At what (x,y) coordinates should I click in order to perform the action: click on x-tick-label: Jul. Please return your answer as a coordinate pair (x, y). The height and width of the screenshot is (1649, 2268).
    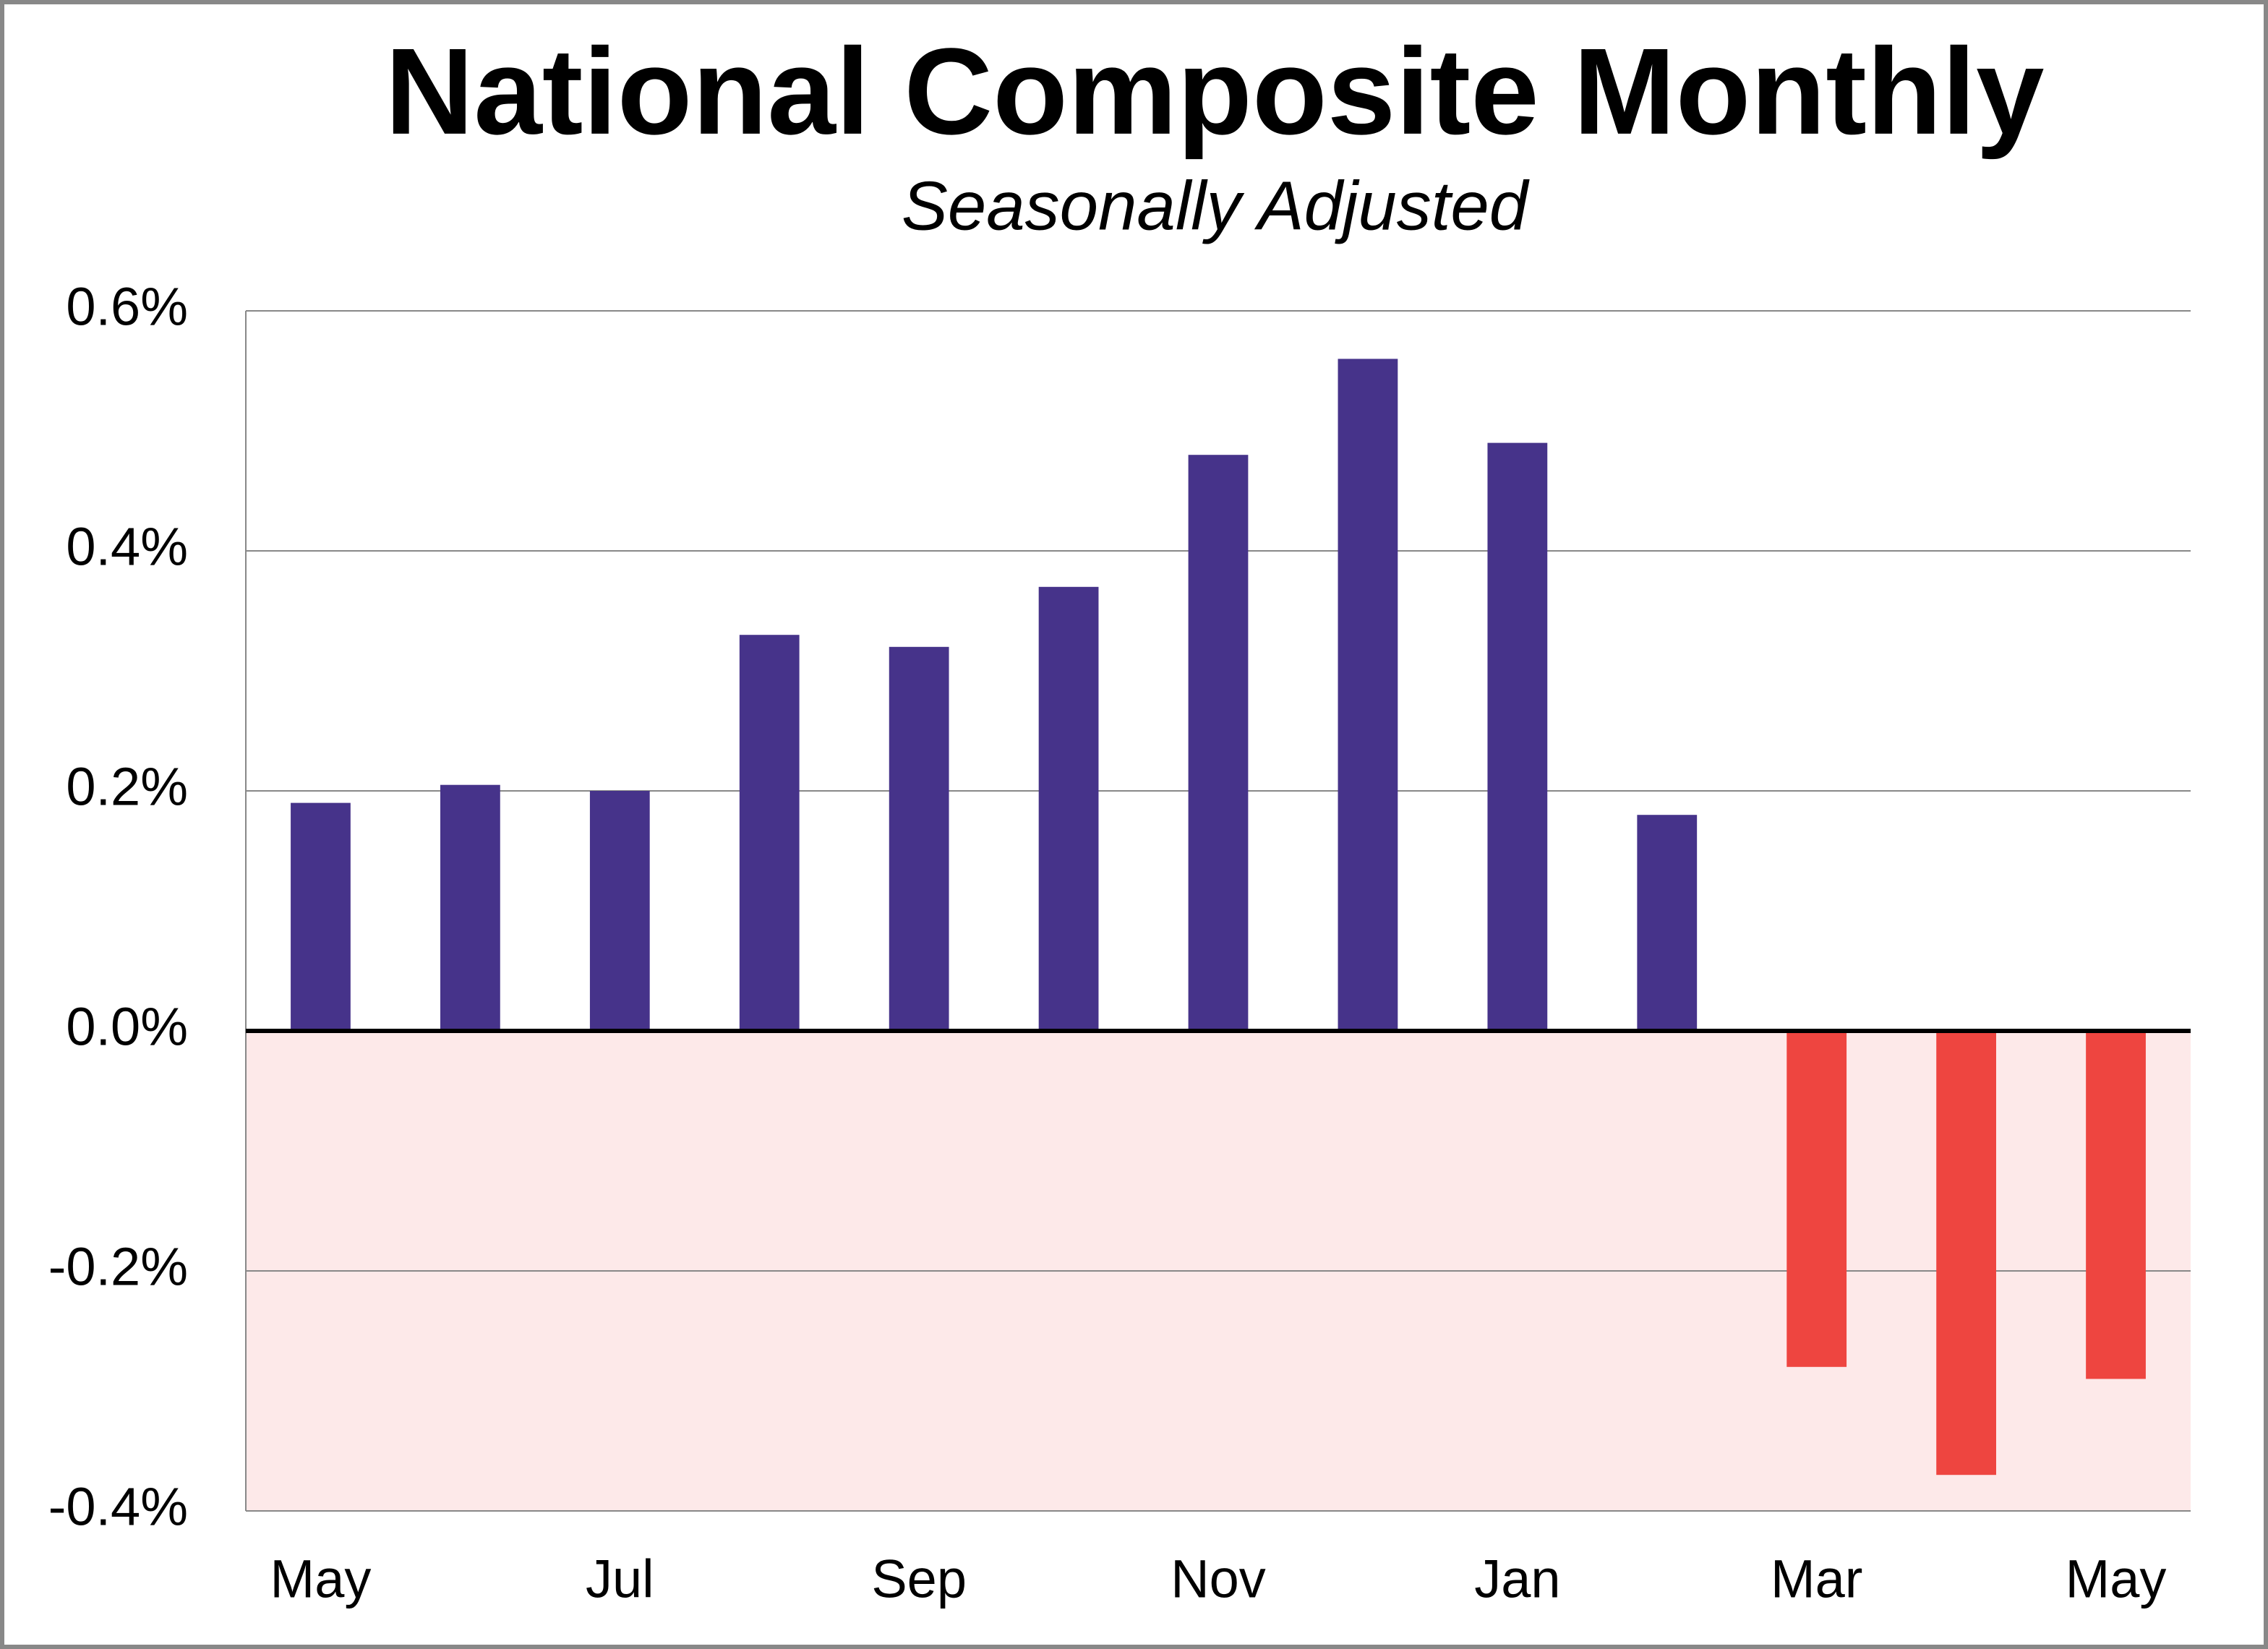
    Looking at the image, I should click on (620, 1579).